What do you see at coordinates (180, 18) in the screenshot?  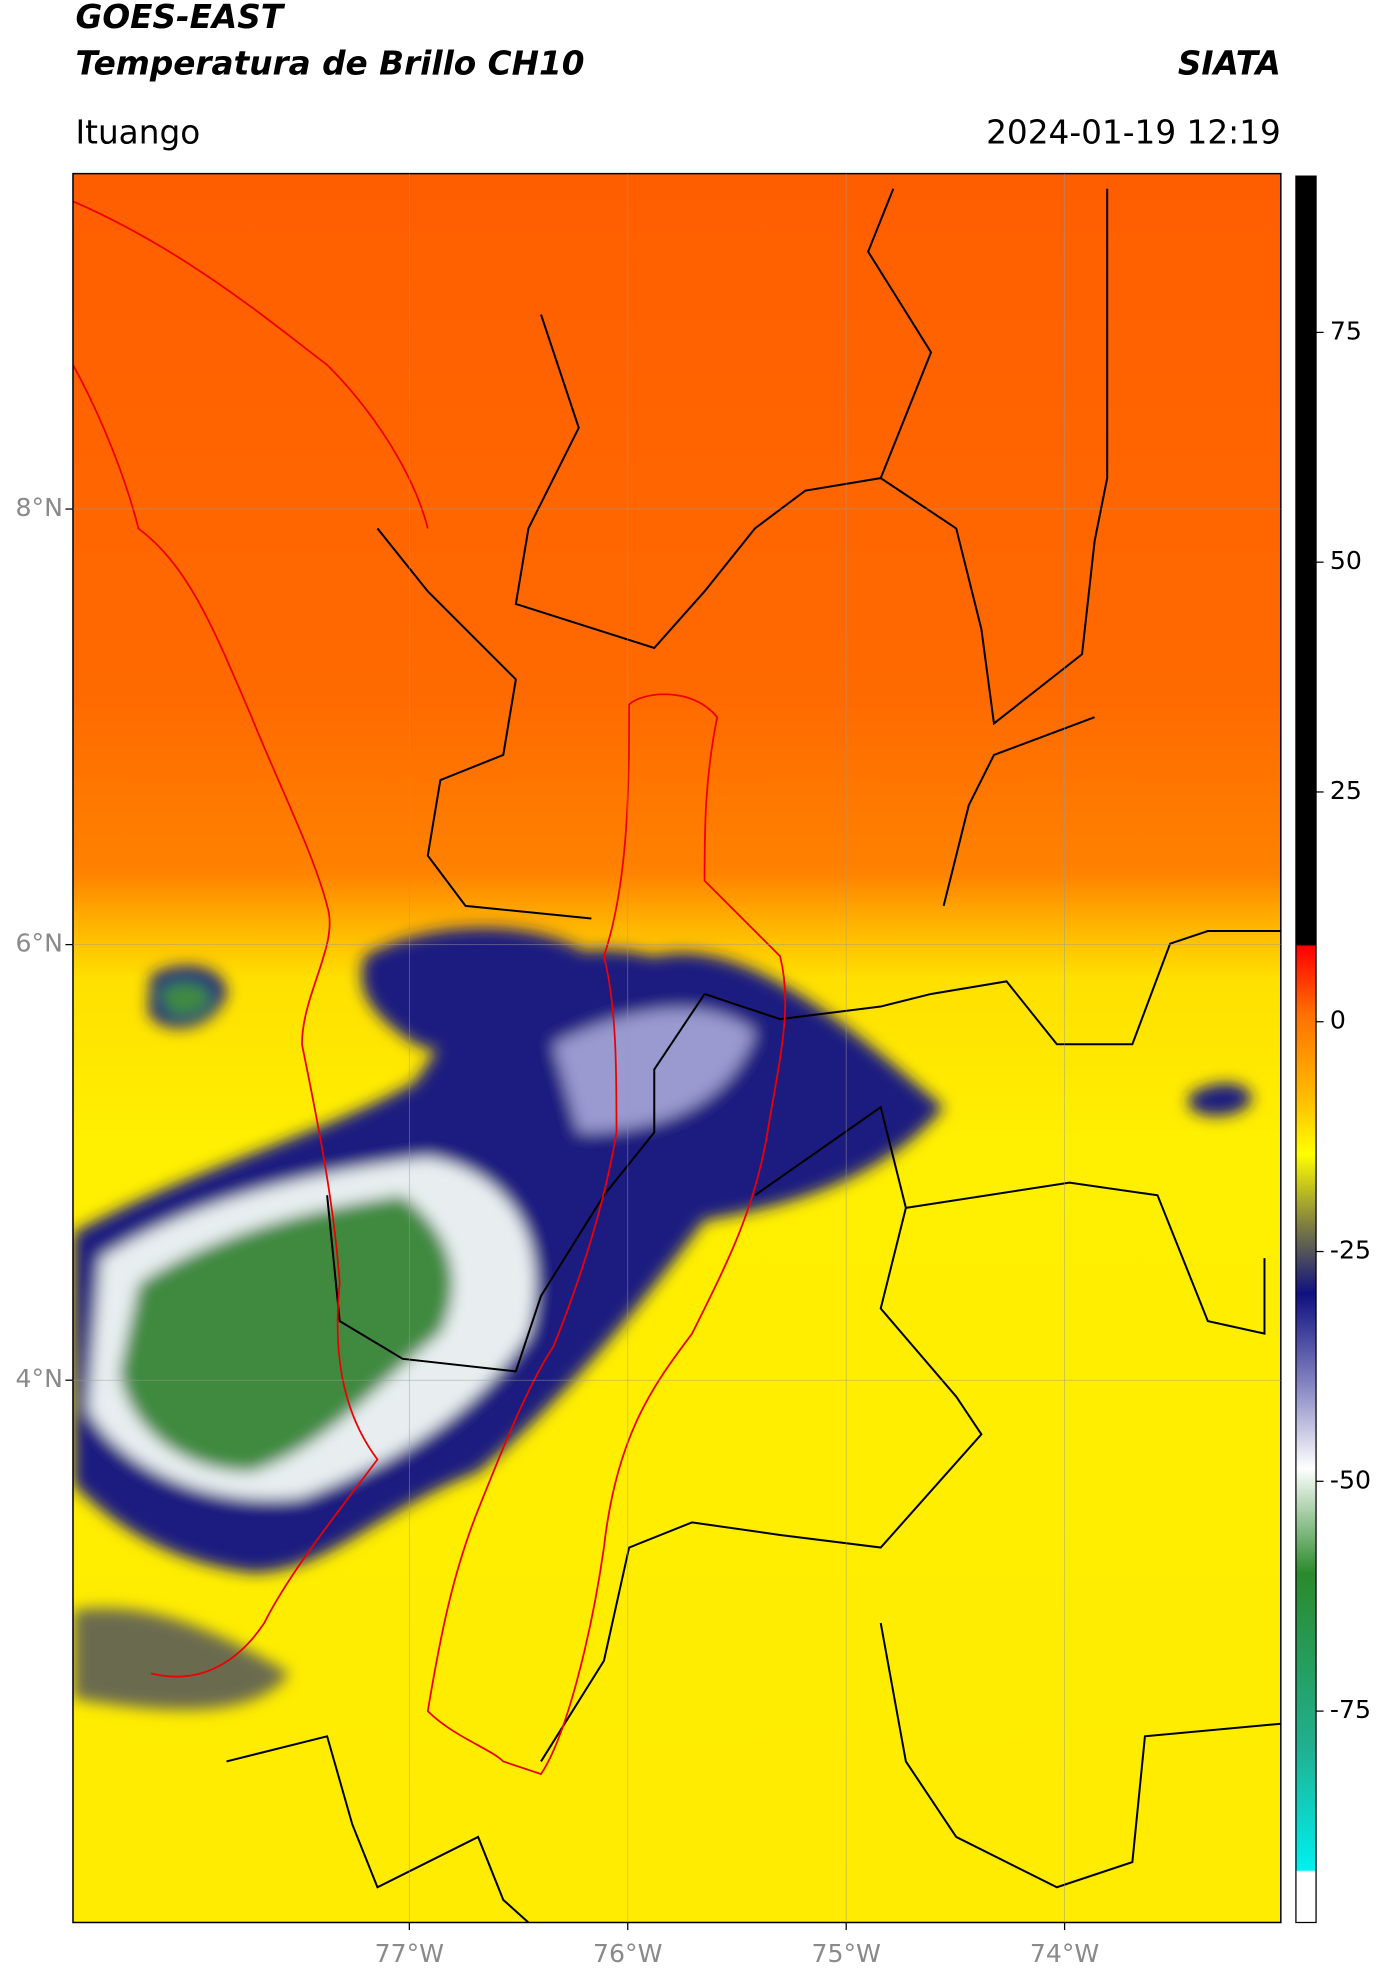 I see `satellite: GOES-EAST` at bounding box center [180, 18].